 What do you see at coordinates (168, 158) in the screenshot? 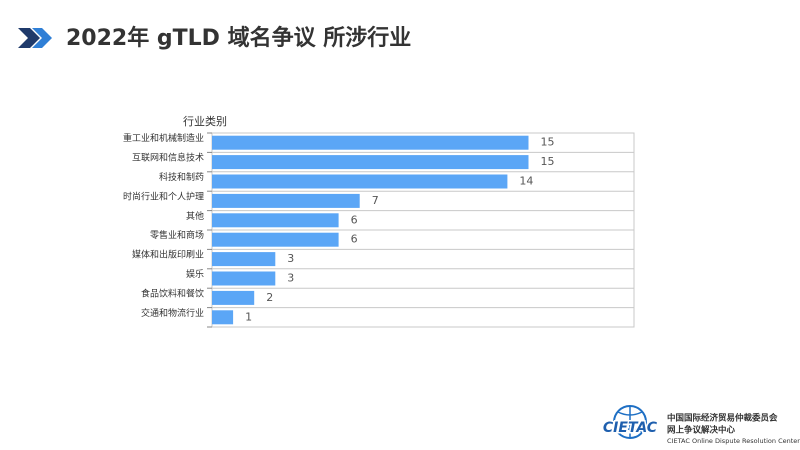
I see `category-label: 互联网和信息技术` at bounding box center [168, 158].